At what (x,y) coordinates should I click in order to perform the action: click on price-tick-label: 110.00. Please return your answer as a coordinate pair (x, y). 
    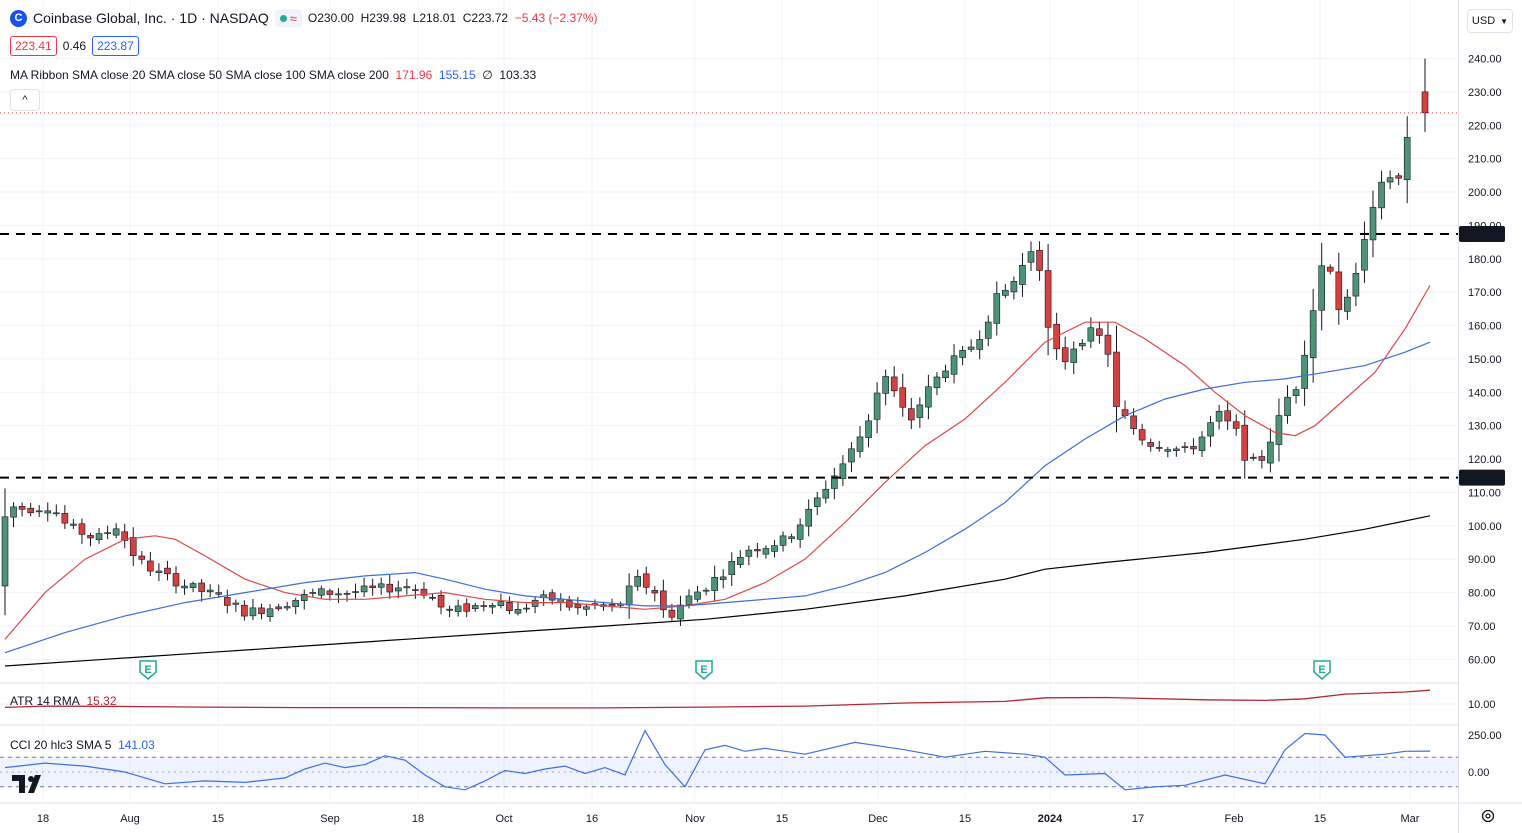
    Looking at the image, I should click on (1484, 493).